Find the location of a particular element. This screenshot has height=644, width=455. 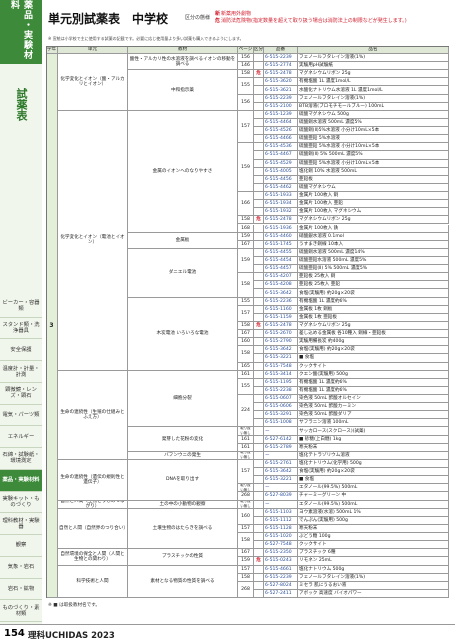

page-ref: 166 is located at coordinates (246, 204).